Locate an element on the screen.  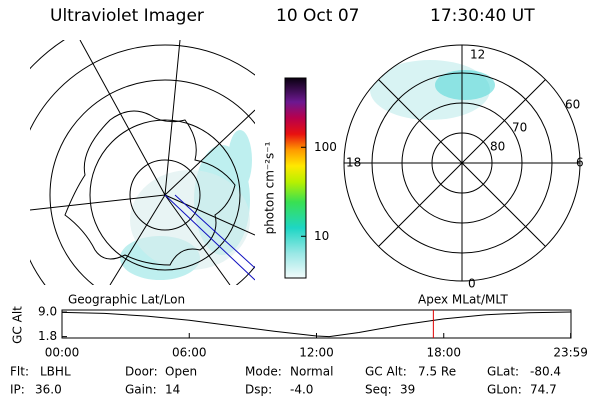
x-tick-label: 06:00 is located at coordinates (189, 353).